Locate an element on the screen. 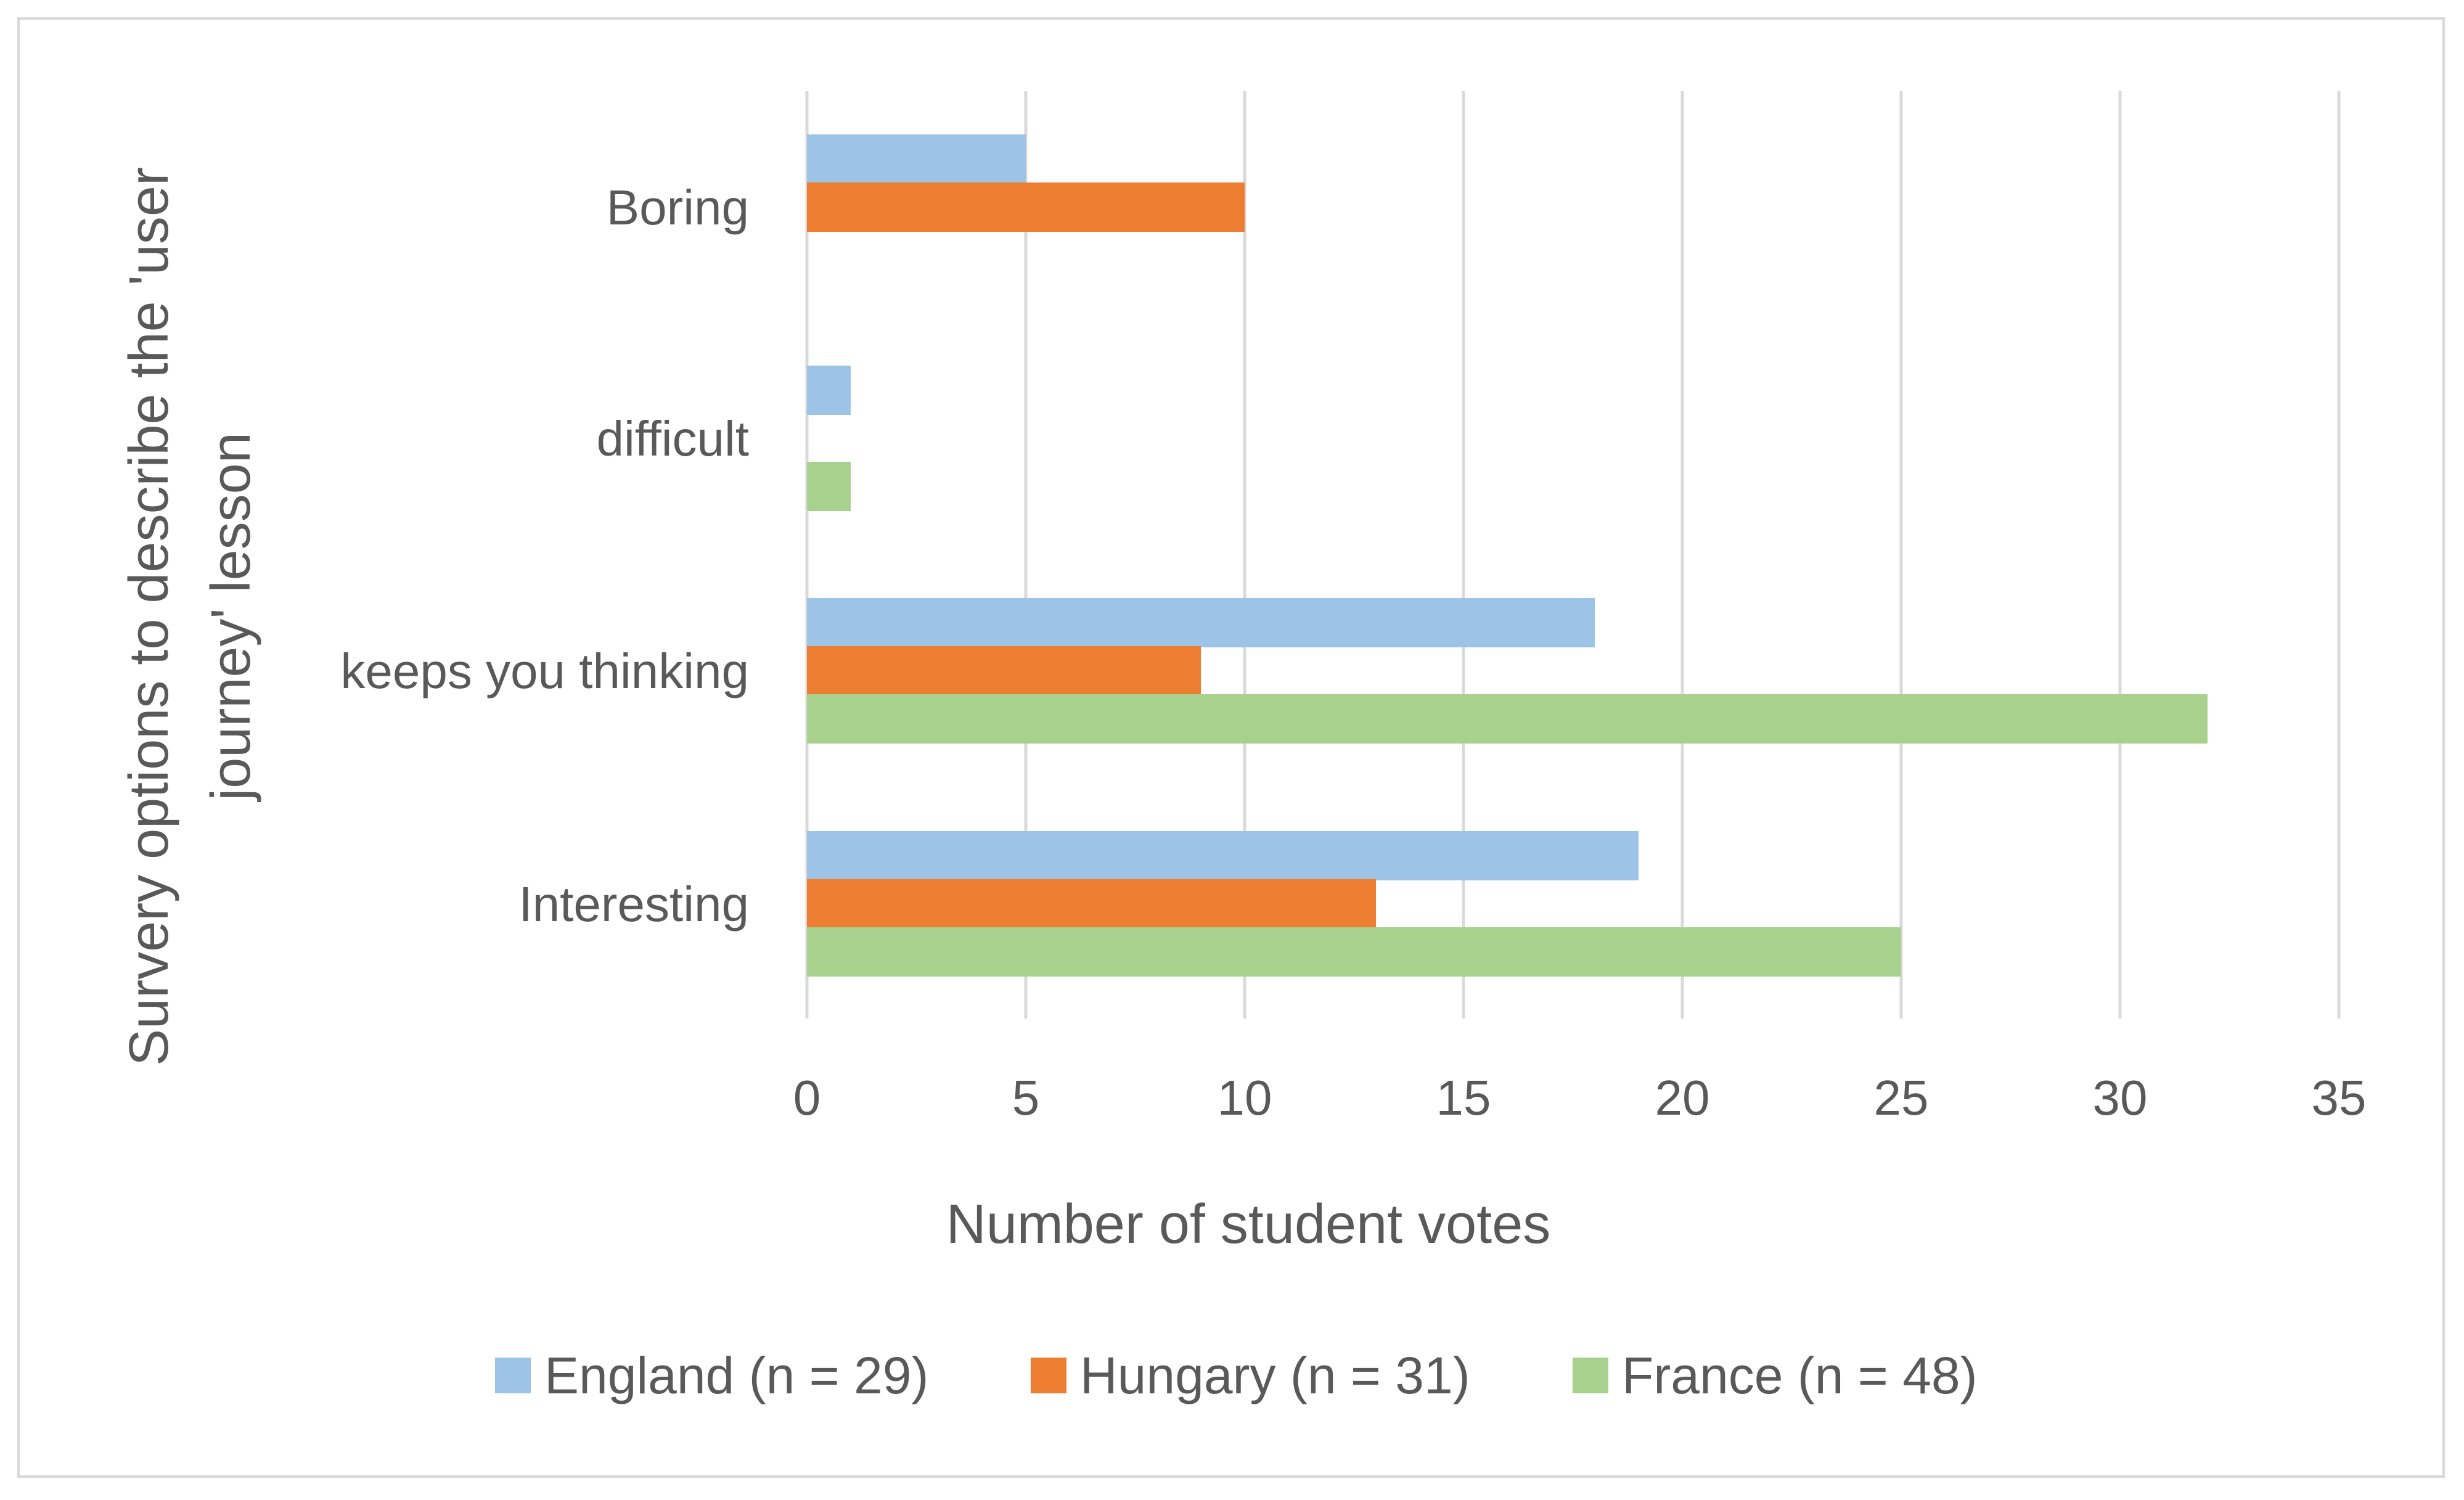 The height and width of the screenshot is (1500, 2464). y-axis-title-line-2: journey' lesson is located at coordinates (231, 617).